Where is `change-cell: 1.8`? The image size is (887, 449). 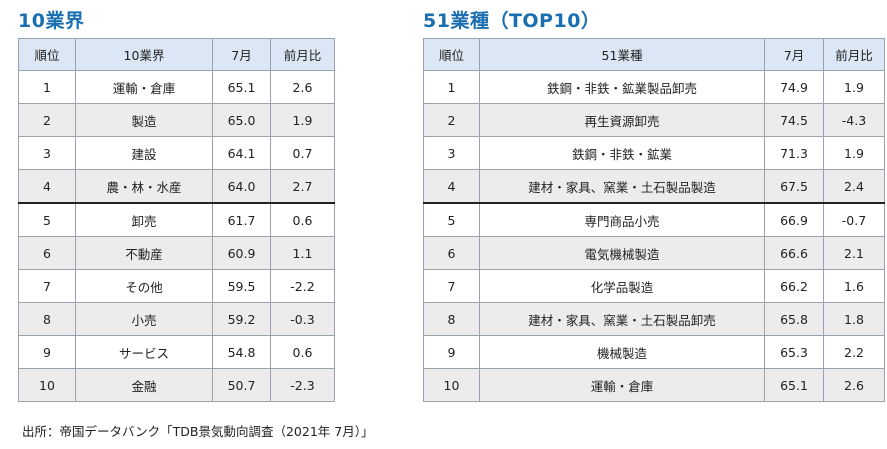 change-cell: 1.8 is located at coordinates (854, 319).